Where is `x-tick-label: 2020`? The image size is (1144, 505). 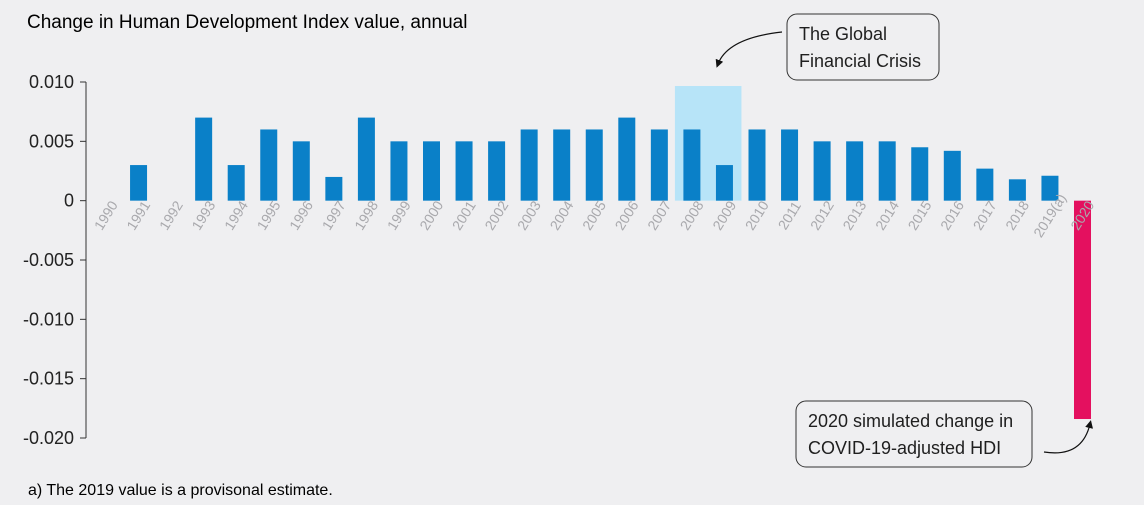 x-tick-label: 2020 is located at coordinates (1082, 215).